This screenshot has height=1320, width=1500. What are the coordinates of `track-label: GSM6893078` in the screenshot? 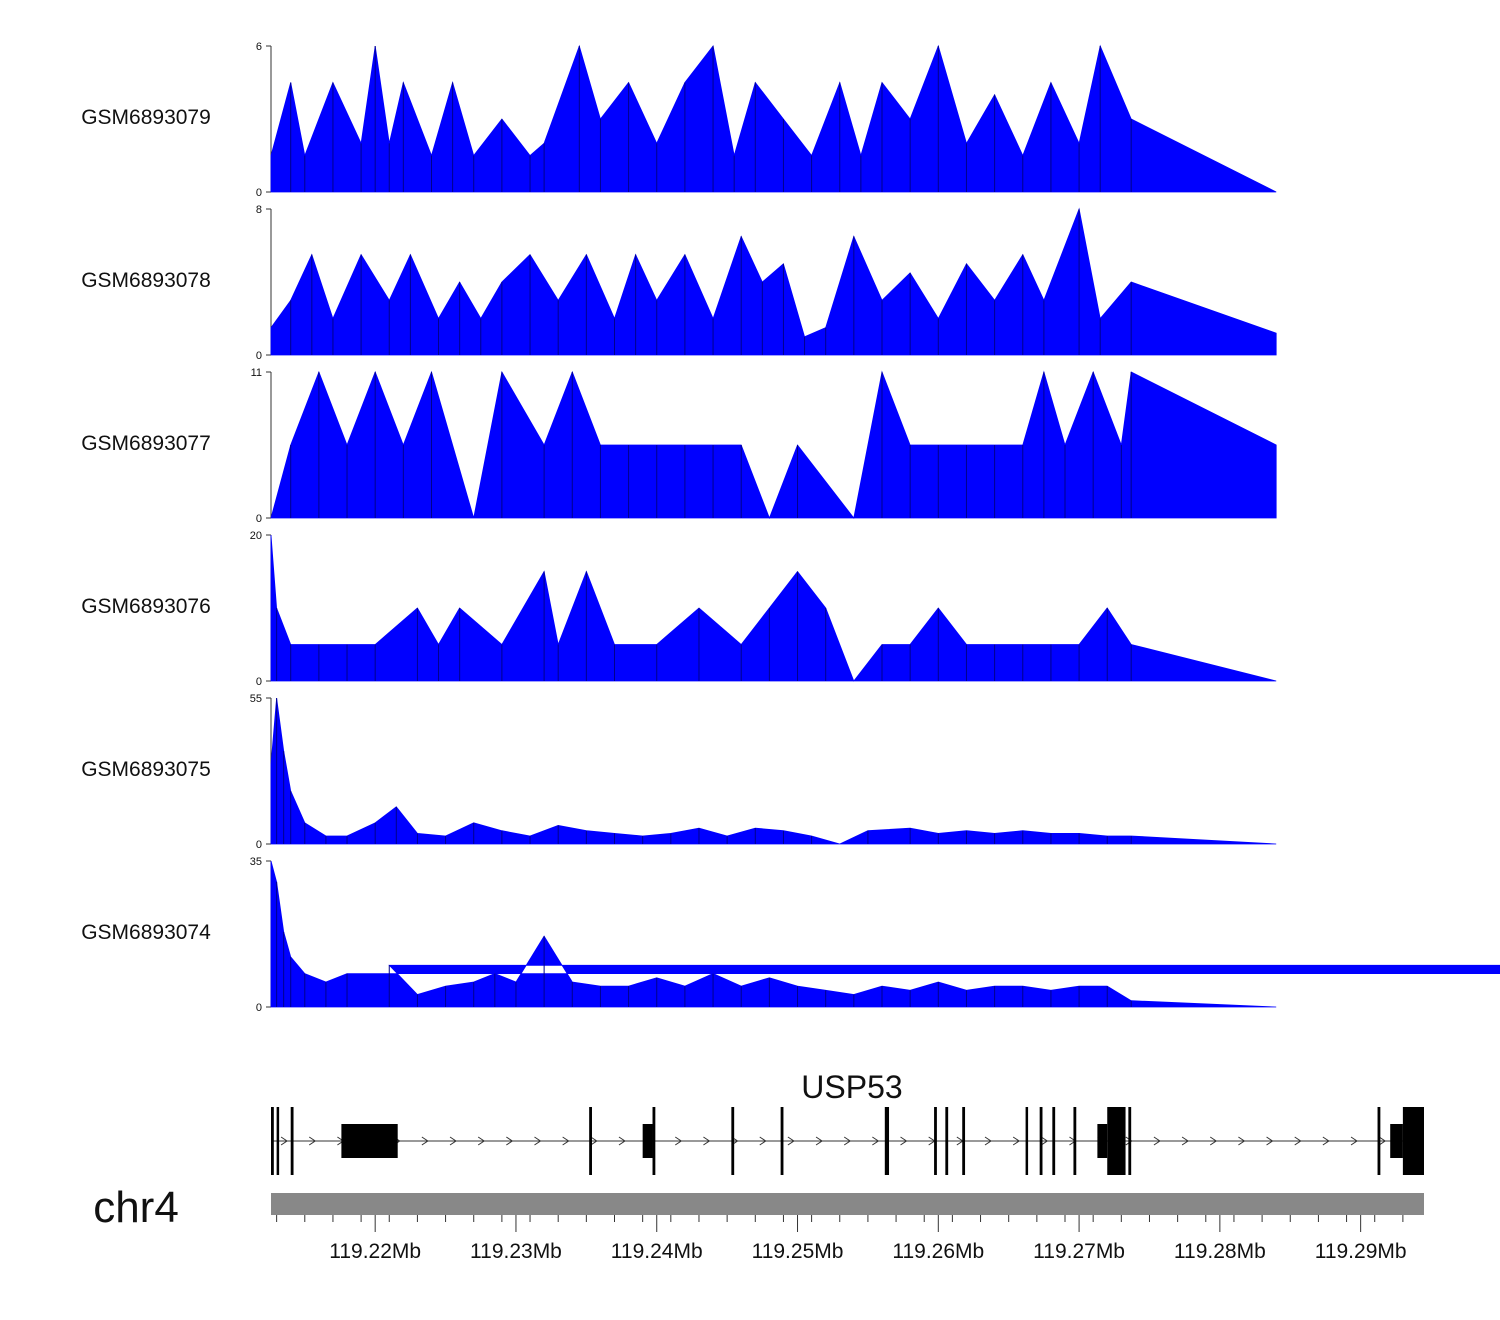 It's located at (146, 280).